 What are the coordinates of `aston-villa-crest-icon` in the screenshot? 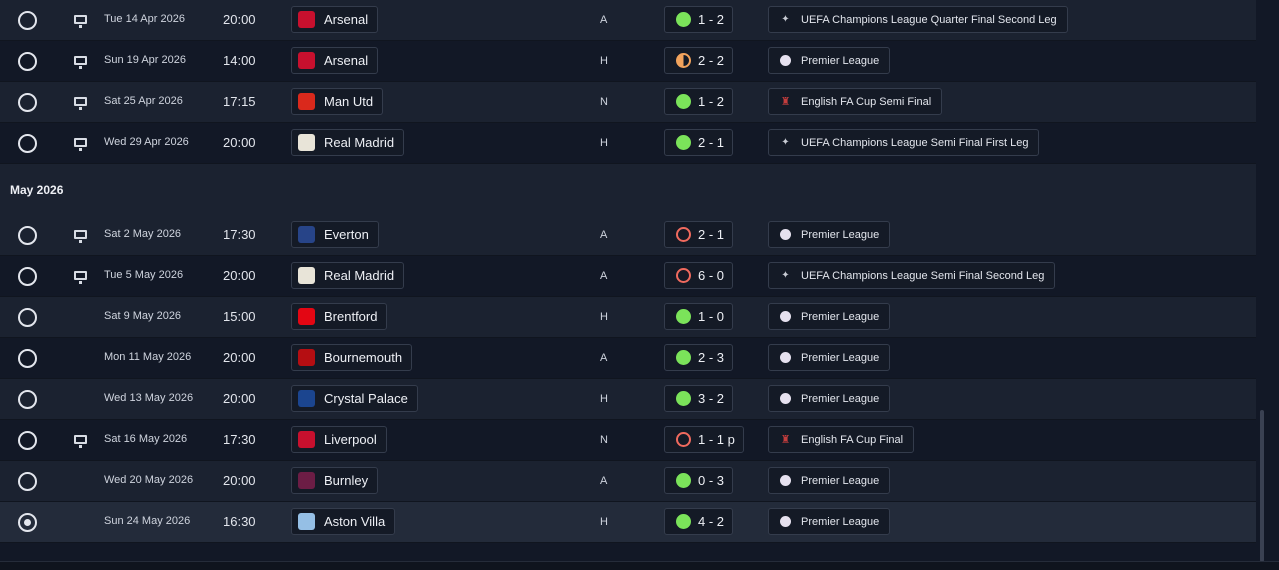 It's located at (306, 521).